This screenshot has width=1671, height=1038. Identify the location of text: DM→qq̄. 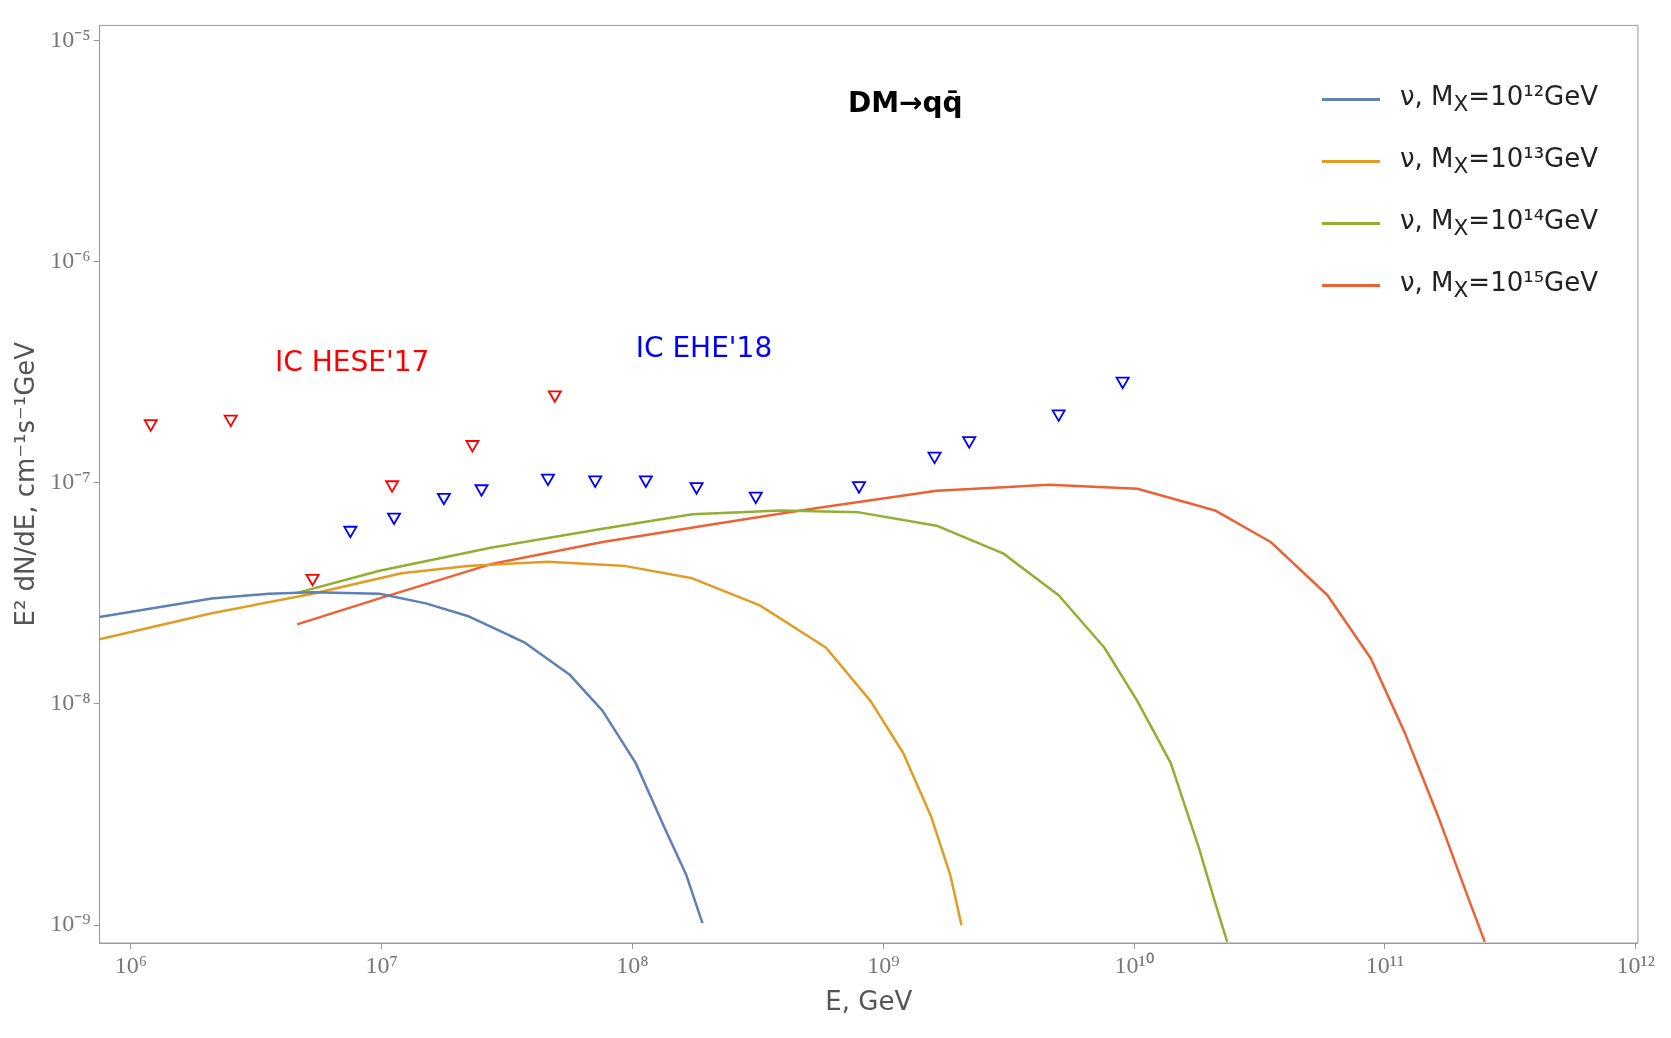
(905, 102).